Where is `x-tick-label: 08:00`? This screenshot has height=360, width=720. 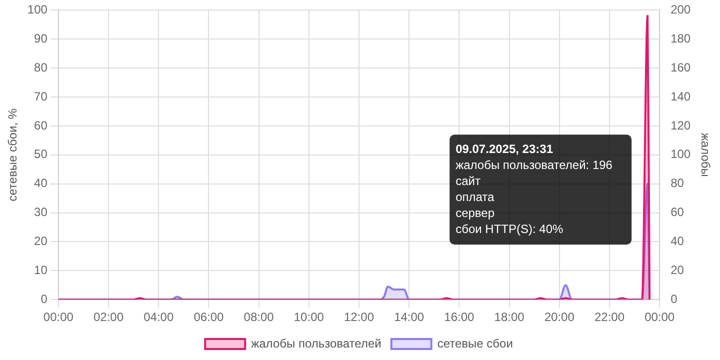 x-tick-label: 08:00 is located at coordinates (259, 317).